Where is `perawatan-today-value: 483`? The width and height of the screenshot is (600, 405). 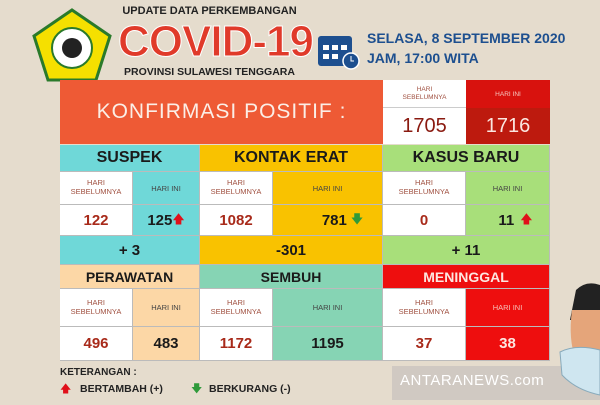
perawatan-today-value: 483 is located at coordinates (166, 344).